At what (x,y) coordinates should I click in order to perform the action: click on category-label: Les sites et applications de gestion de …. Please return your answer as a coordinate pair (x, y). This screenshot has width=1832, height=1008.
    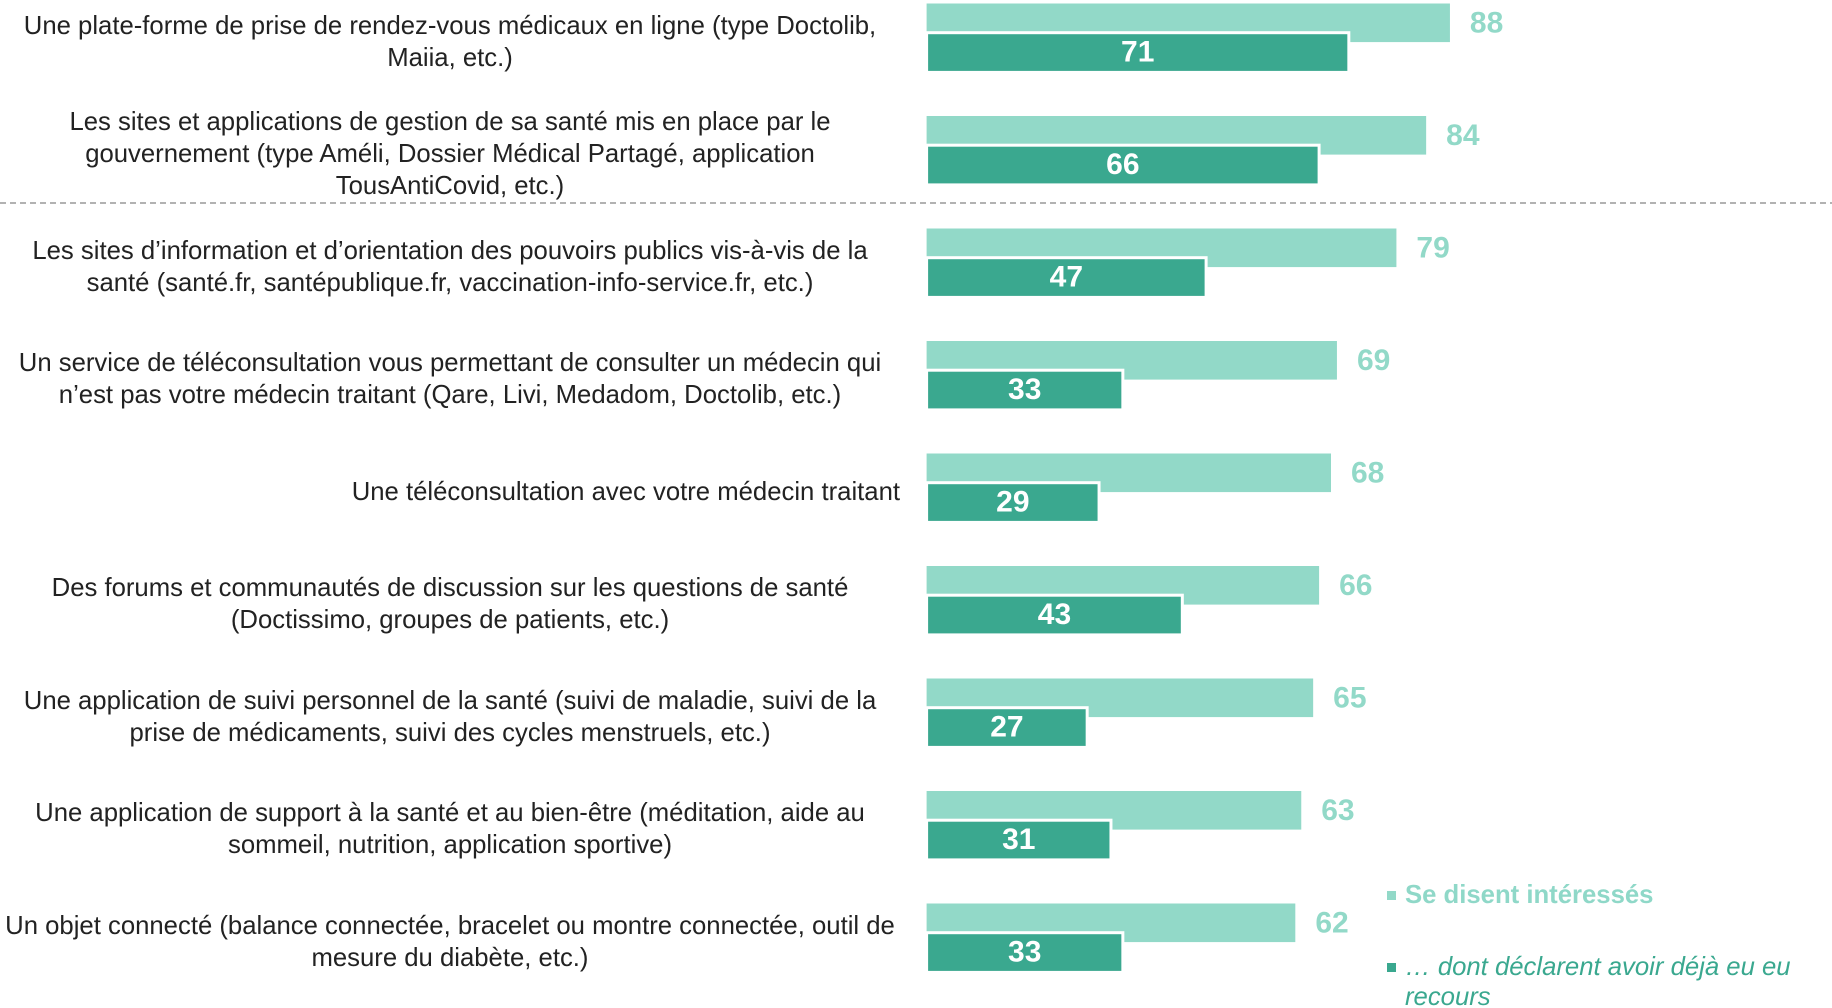
    Looking at the image, I should click on (450, 154).